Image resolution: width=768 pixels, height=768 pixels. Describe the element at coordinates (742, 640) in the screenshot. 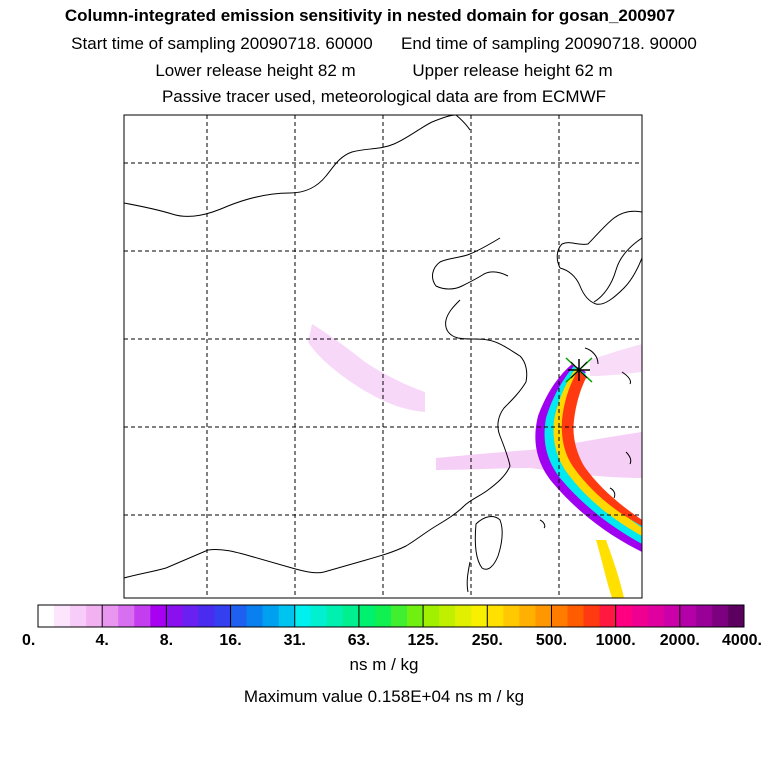

I see `colorbar-tick-label: 4000.` at that location.